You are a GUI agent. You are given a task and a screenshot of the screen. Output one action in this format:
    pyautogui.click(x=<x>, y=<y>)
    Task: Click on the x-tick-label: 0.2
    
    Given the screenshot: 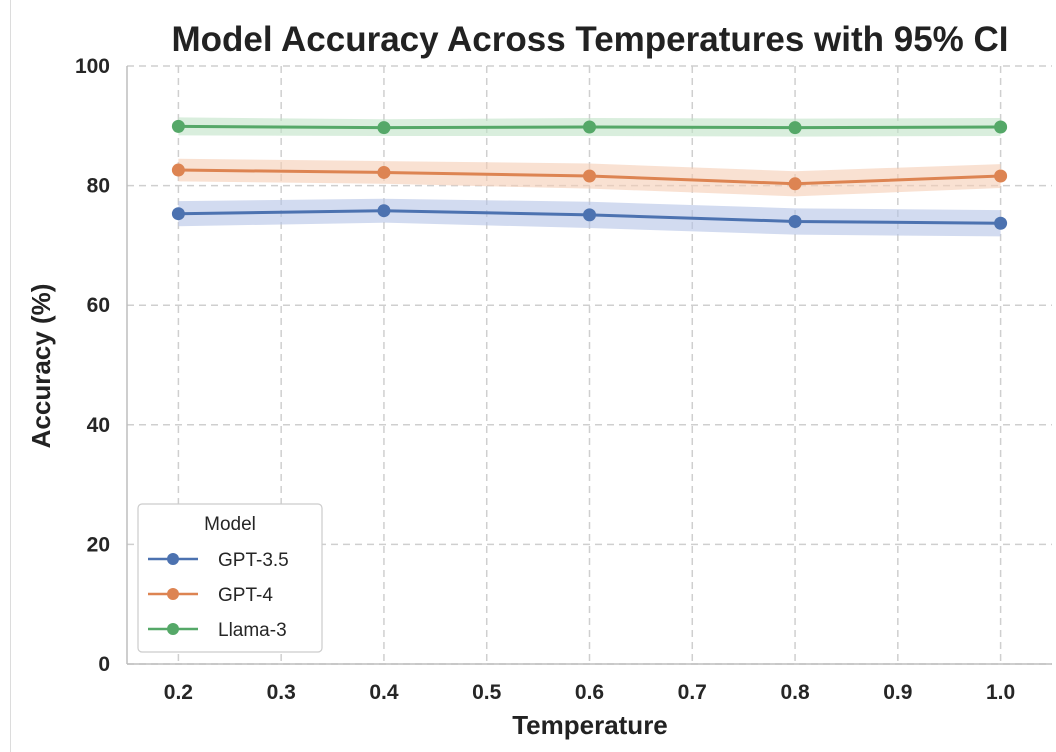 What is the action you would take?
    pyautogui.click(x=178, y=692)
    